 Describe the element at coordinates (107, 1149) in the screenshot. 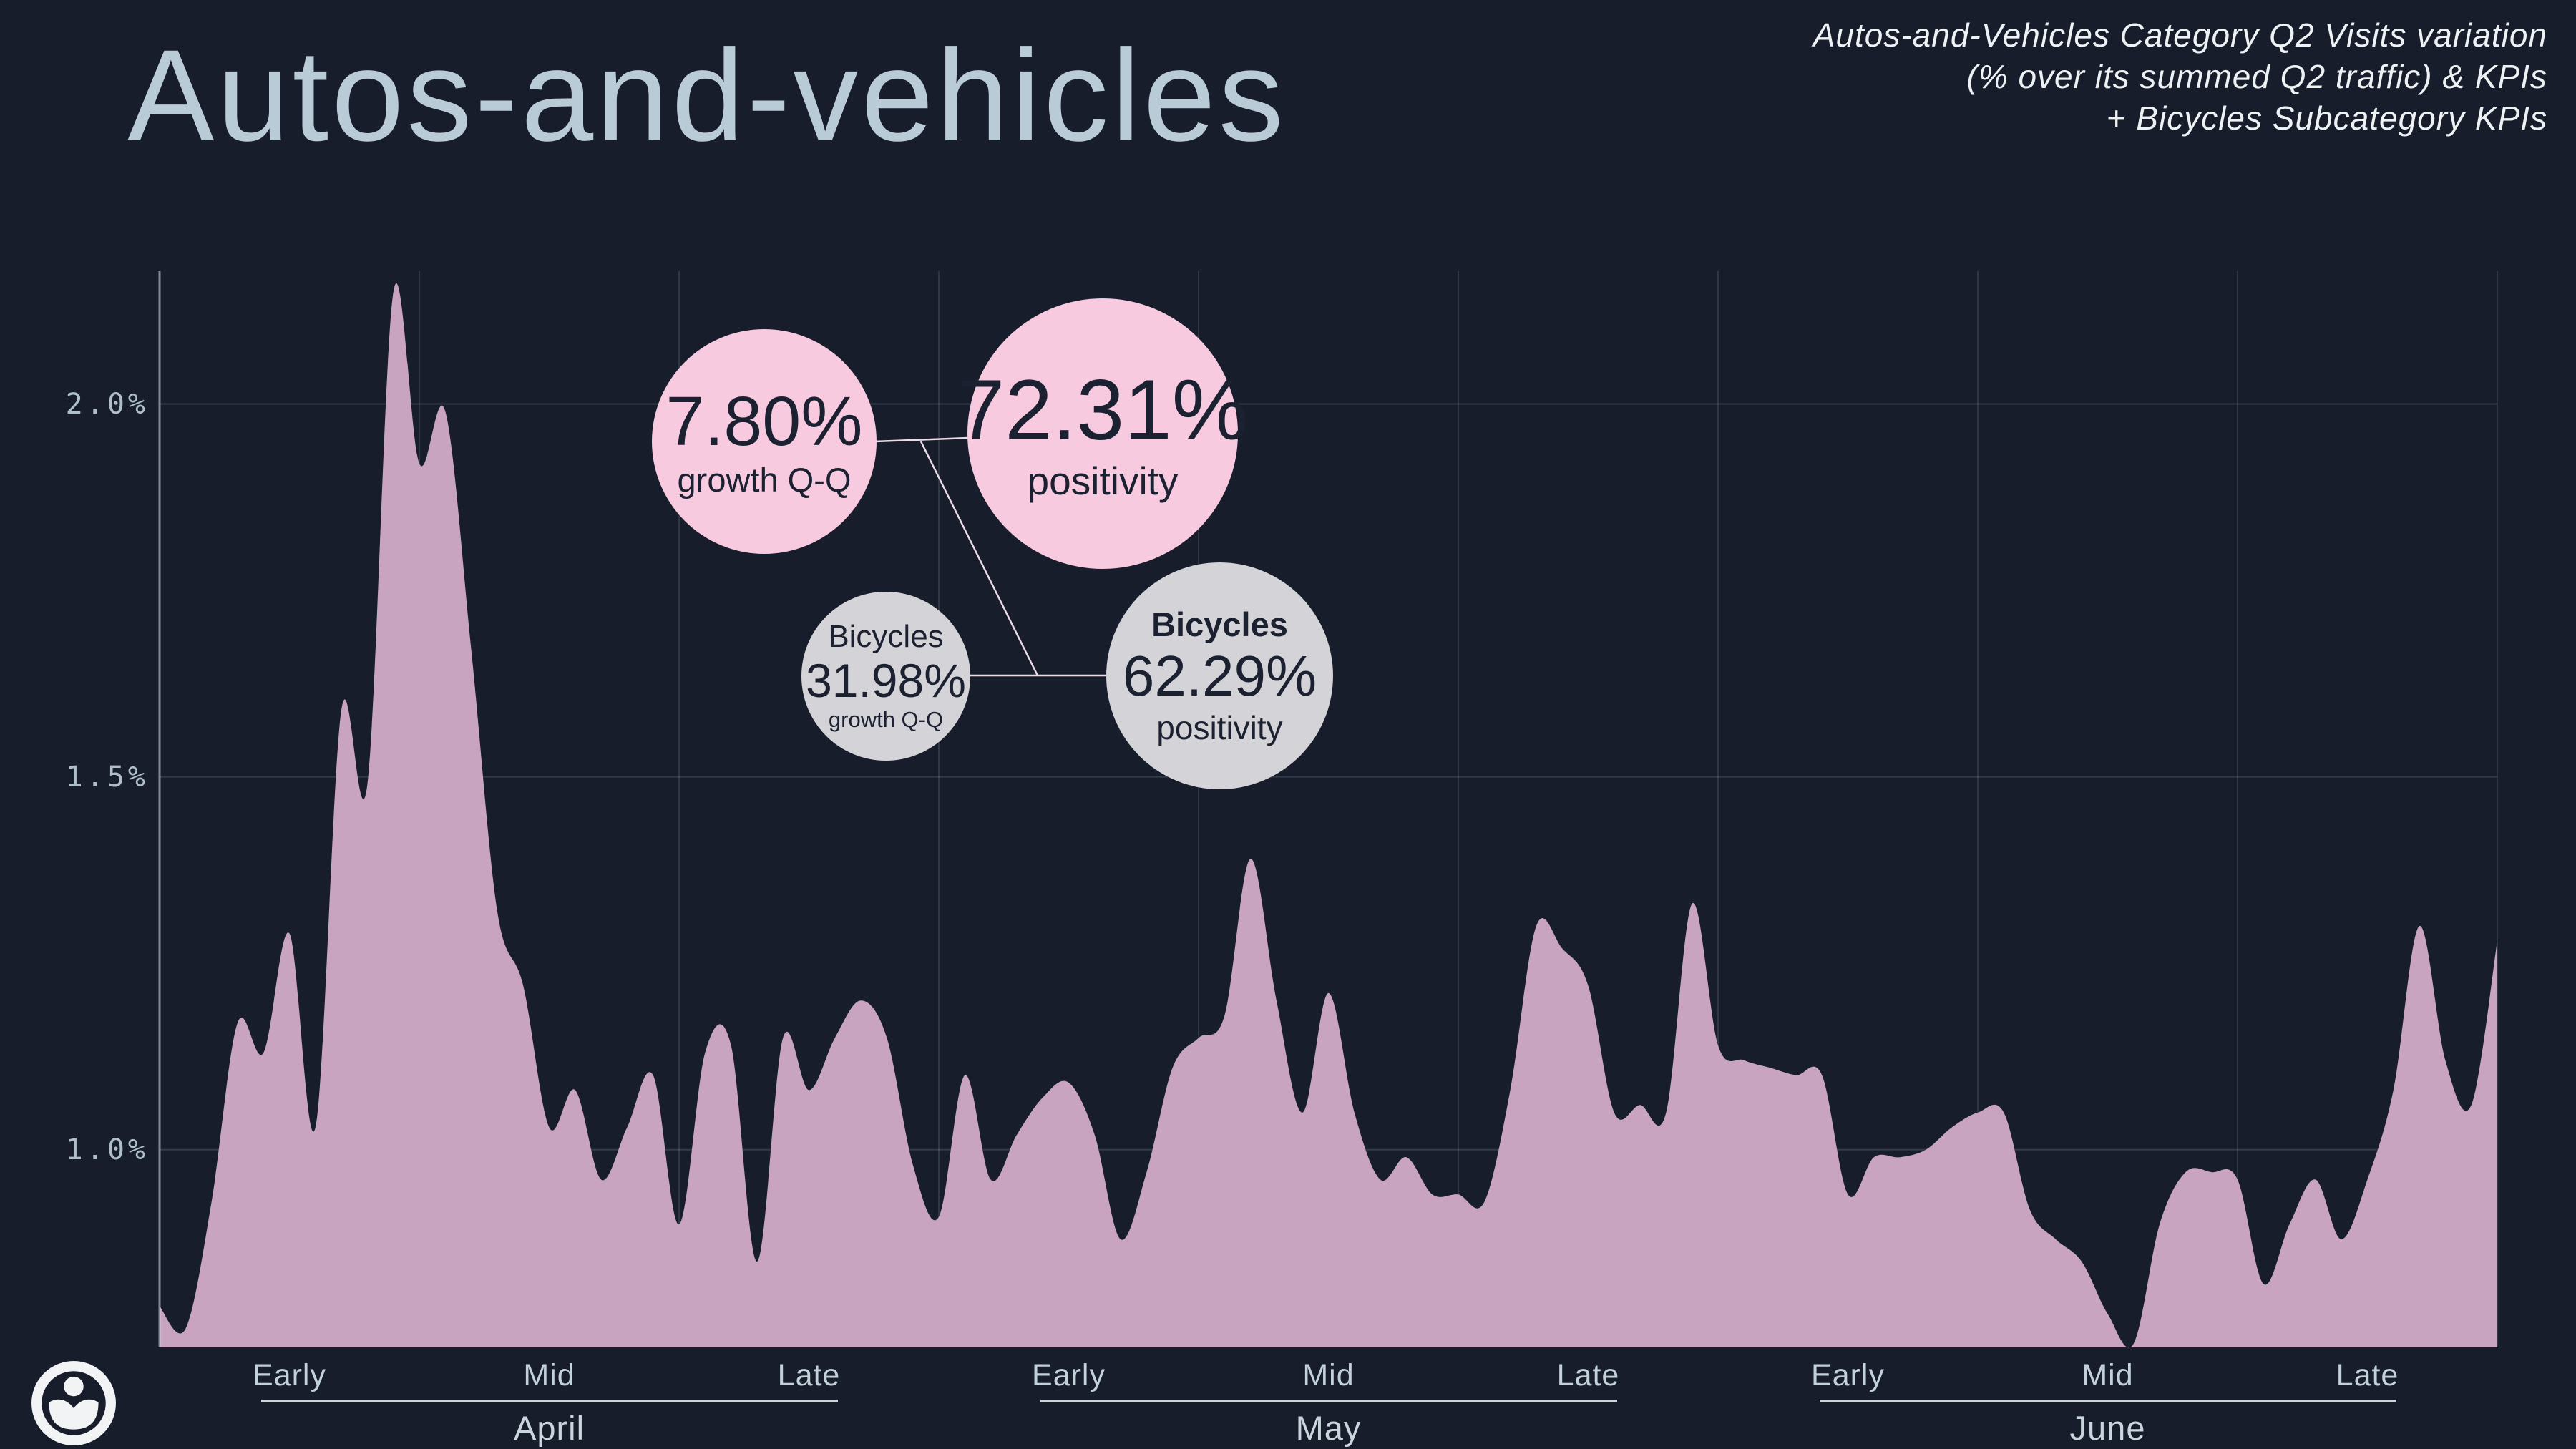

I see `y-tick-label: 1.0%` at that location.